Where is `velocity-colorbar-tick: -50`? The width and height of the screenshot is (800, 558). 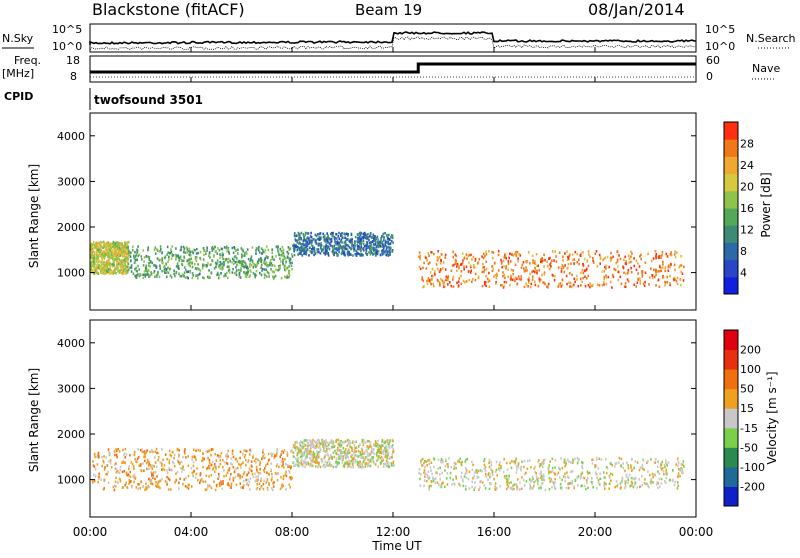
velocity-colorbar-tick: -50 is located at coordinates (749, 447).